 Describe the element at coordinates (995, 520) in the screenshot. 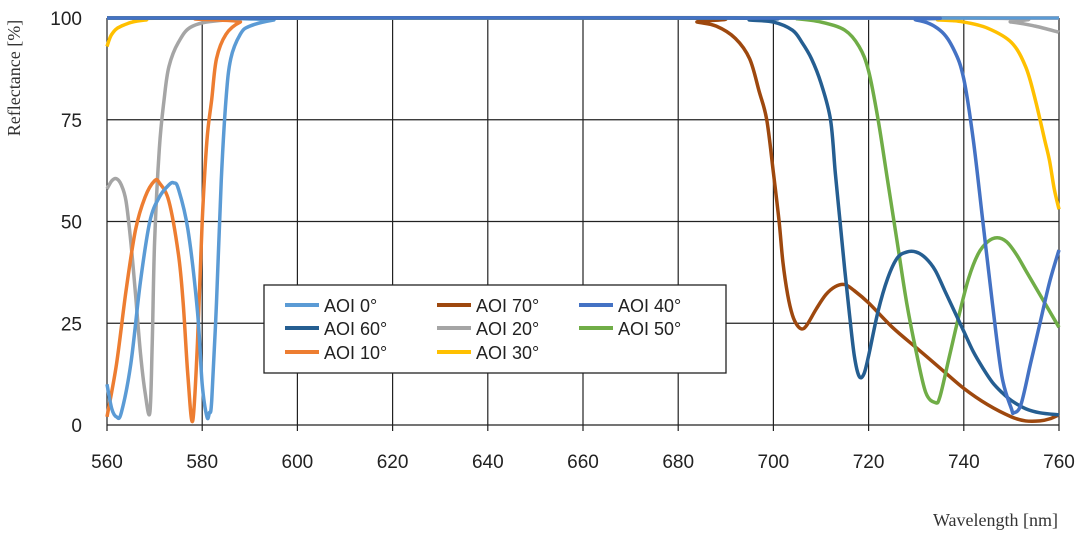

I see `x-axis-title: Wavelength [nm]` at that location.